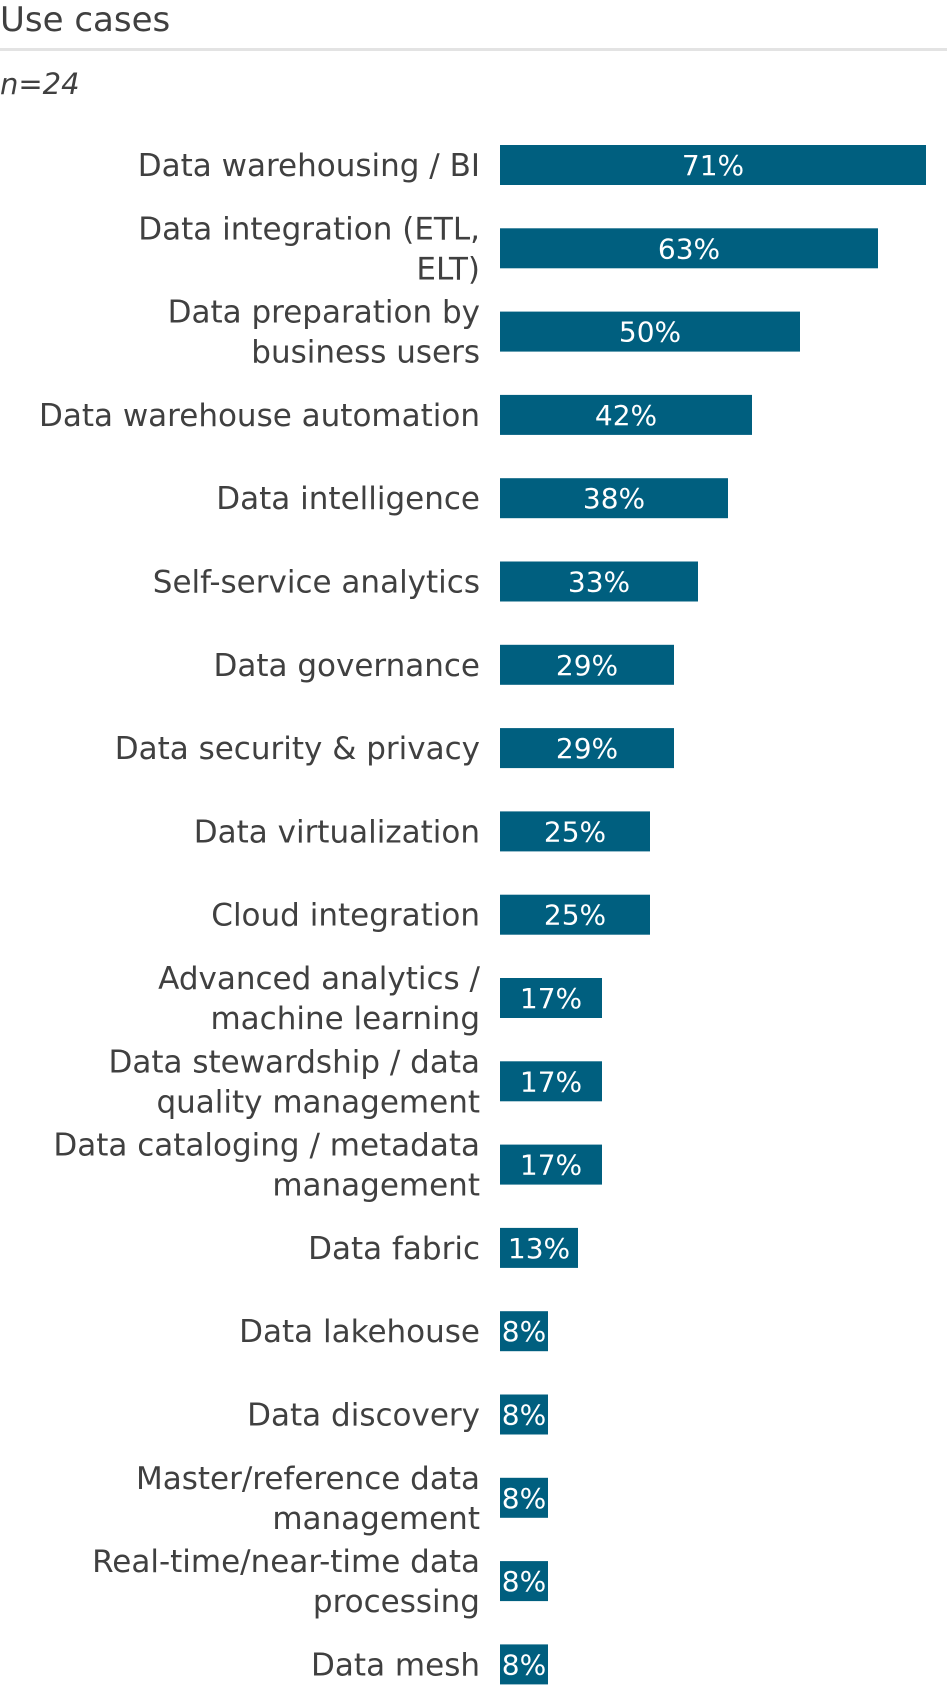 The image size is (947, 1685). I want to click on category-label-line: Data mesh, so click(395, 1665).